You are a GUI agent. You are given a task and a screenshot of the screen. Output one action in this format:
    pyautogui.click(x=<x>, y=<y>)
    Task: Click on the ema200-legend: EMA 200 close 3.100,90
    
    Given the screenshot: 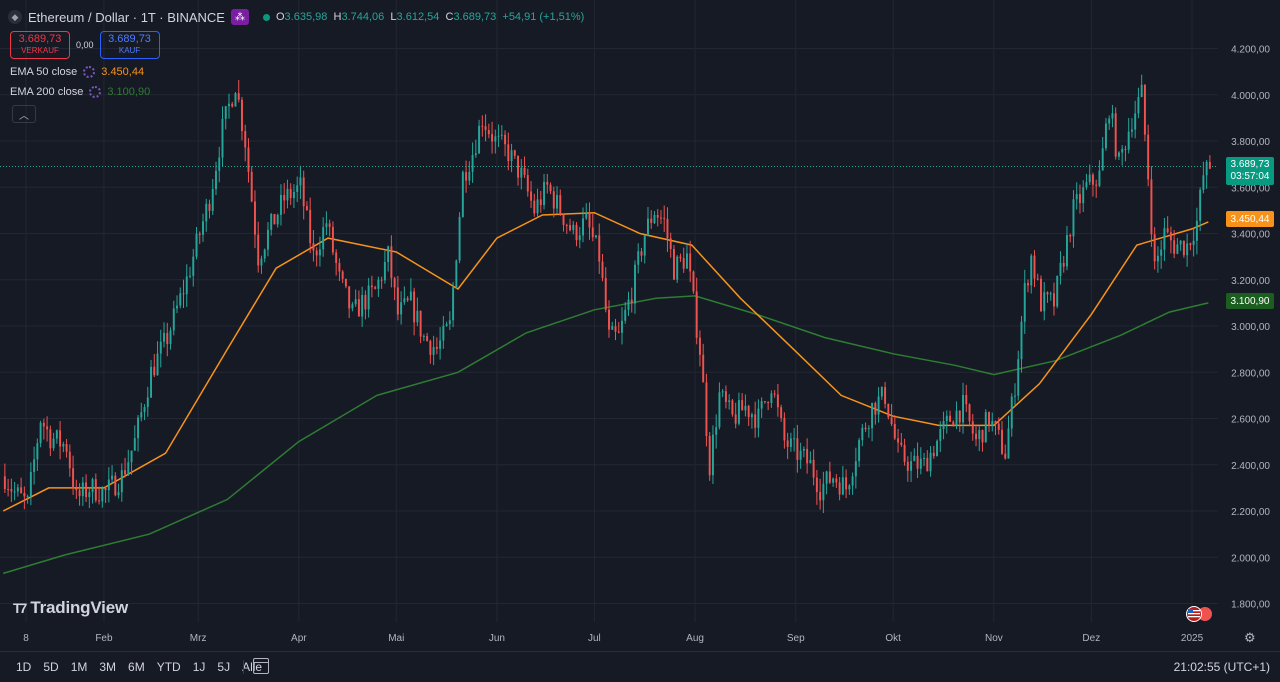 What is the action you would take?
    pyautogui.click(x=80, y=92)
    